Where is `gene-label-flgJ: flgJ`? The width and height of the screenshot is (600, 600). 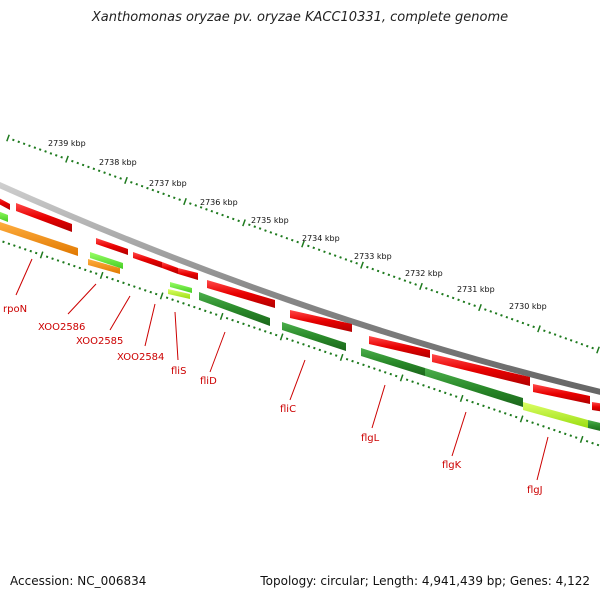
gene-label-flgJ: flgJ is located at coordinates (535, 490).